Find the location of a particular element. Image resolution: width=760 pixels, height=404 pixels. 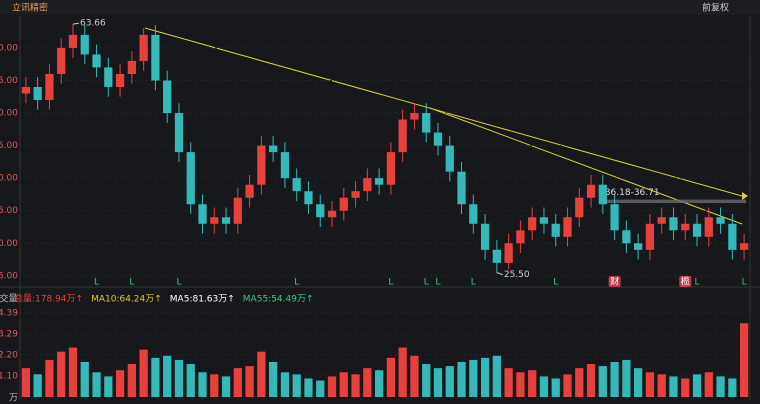

volume-prefix: 成交量 is located at coordinates (9, 299).